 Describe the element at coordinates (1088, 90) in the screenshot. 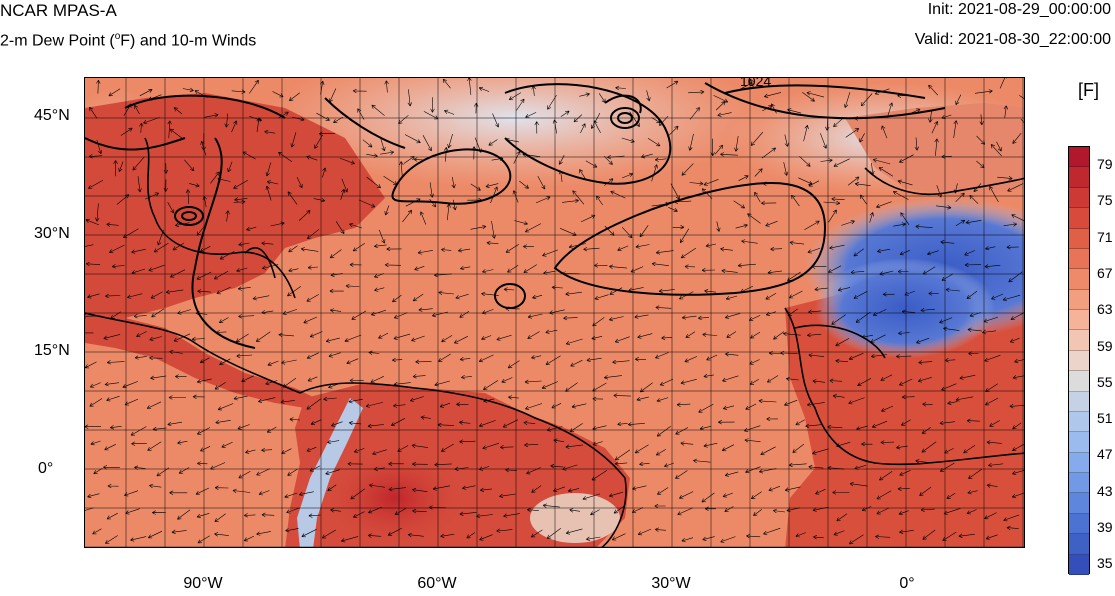

I see `colorbar-units: [F]` at that location.